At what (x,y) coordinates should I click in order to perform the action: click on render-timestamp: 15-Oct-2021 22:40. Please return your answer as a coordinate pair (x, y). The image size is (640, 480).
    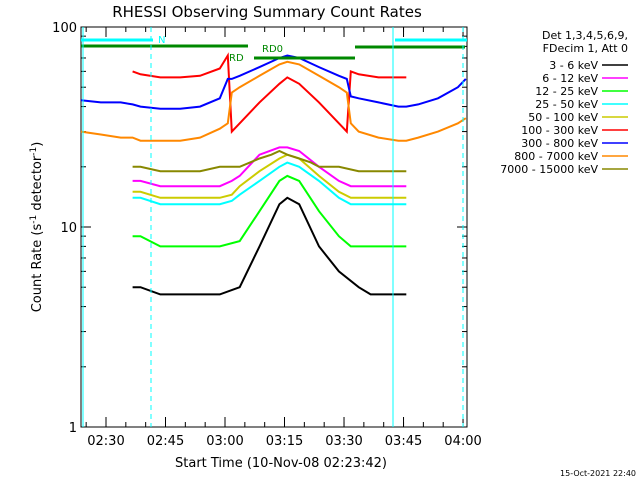
    Looking at the image, I should click on (598, 473).